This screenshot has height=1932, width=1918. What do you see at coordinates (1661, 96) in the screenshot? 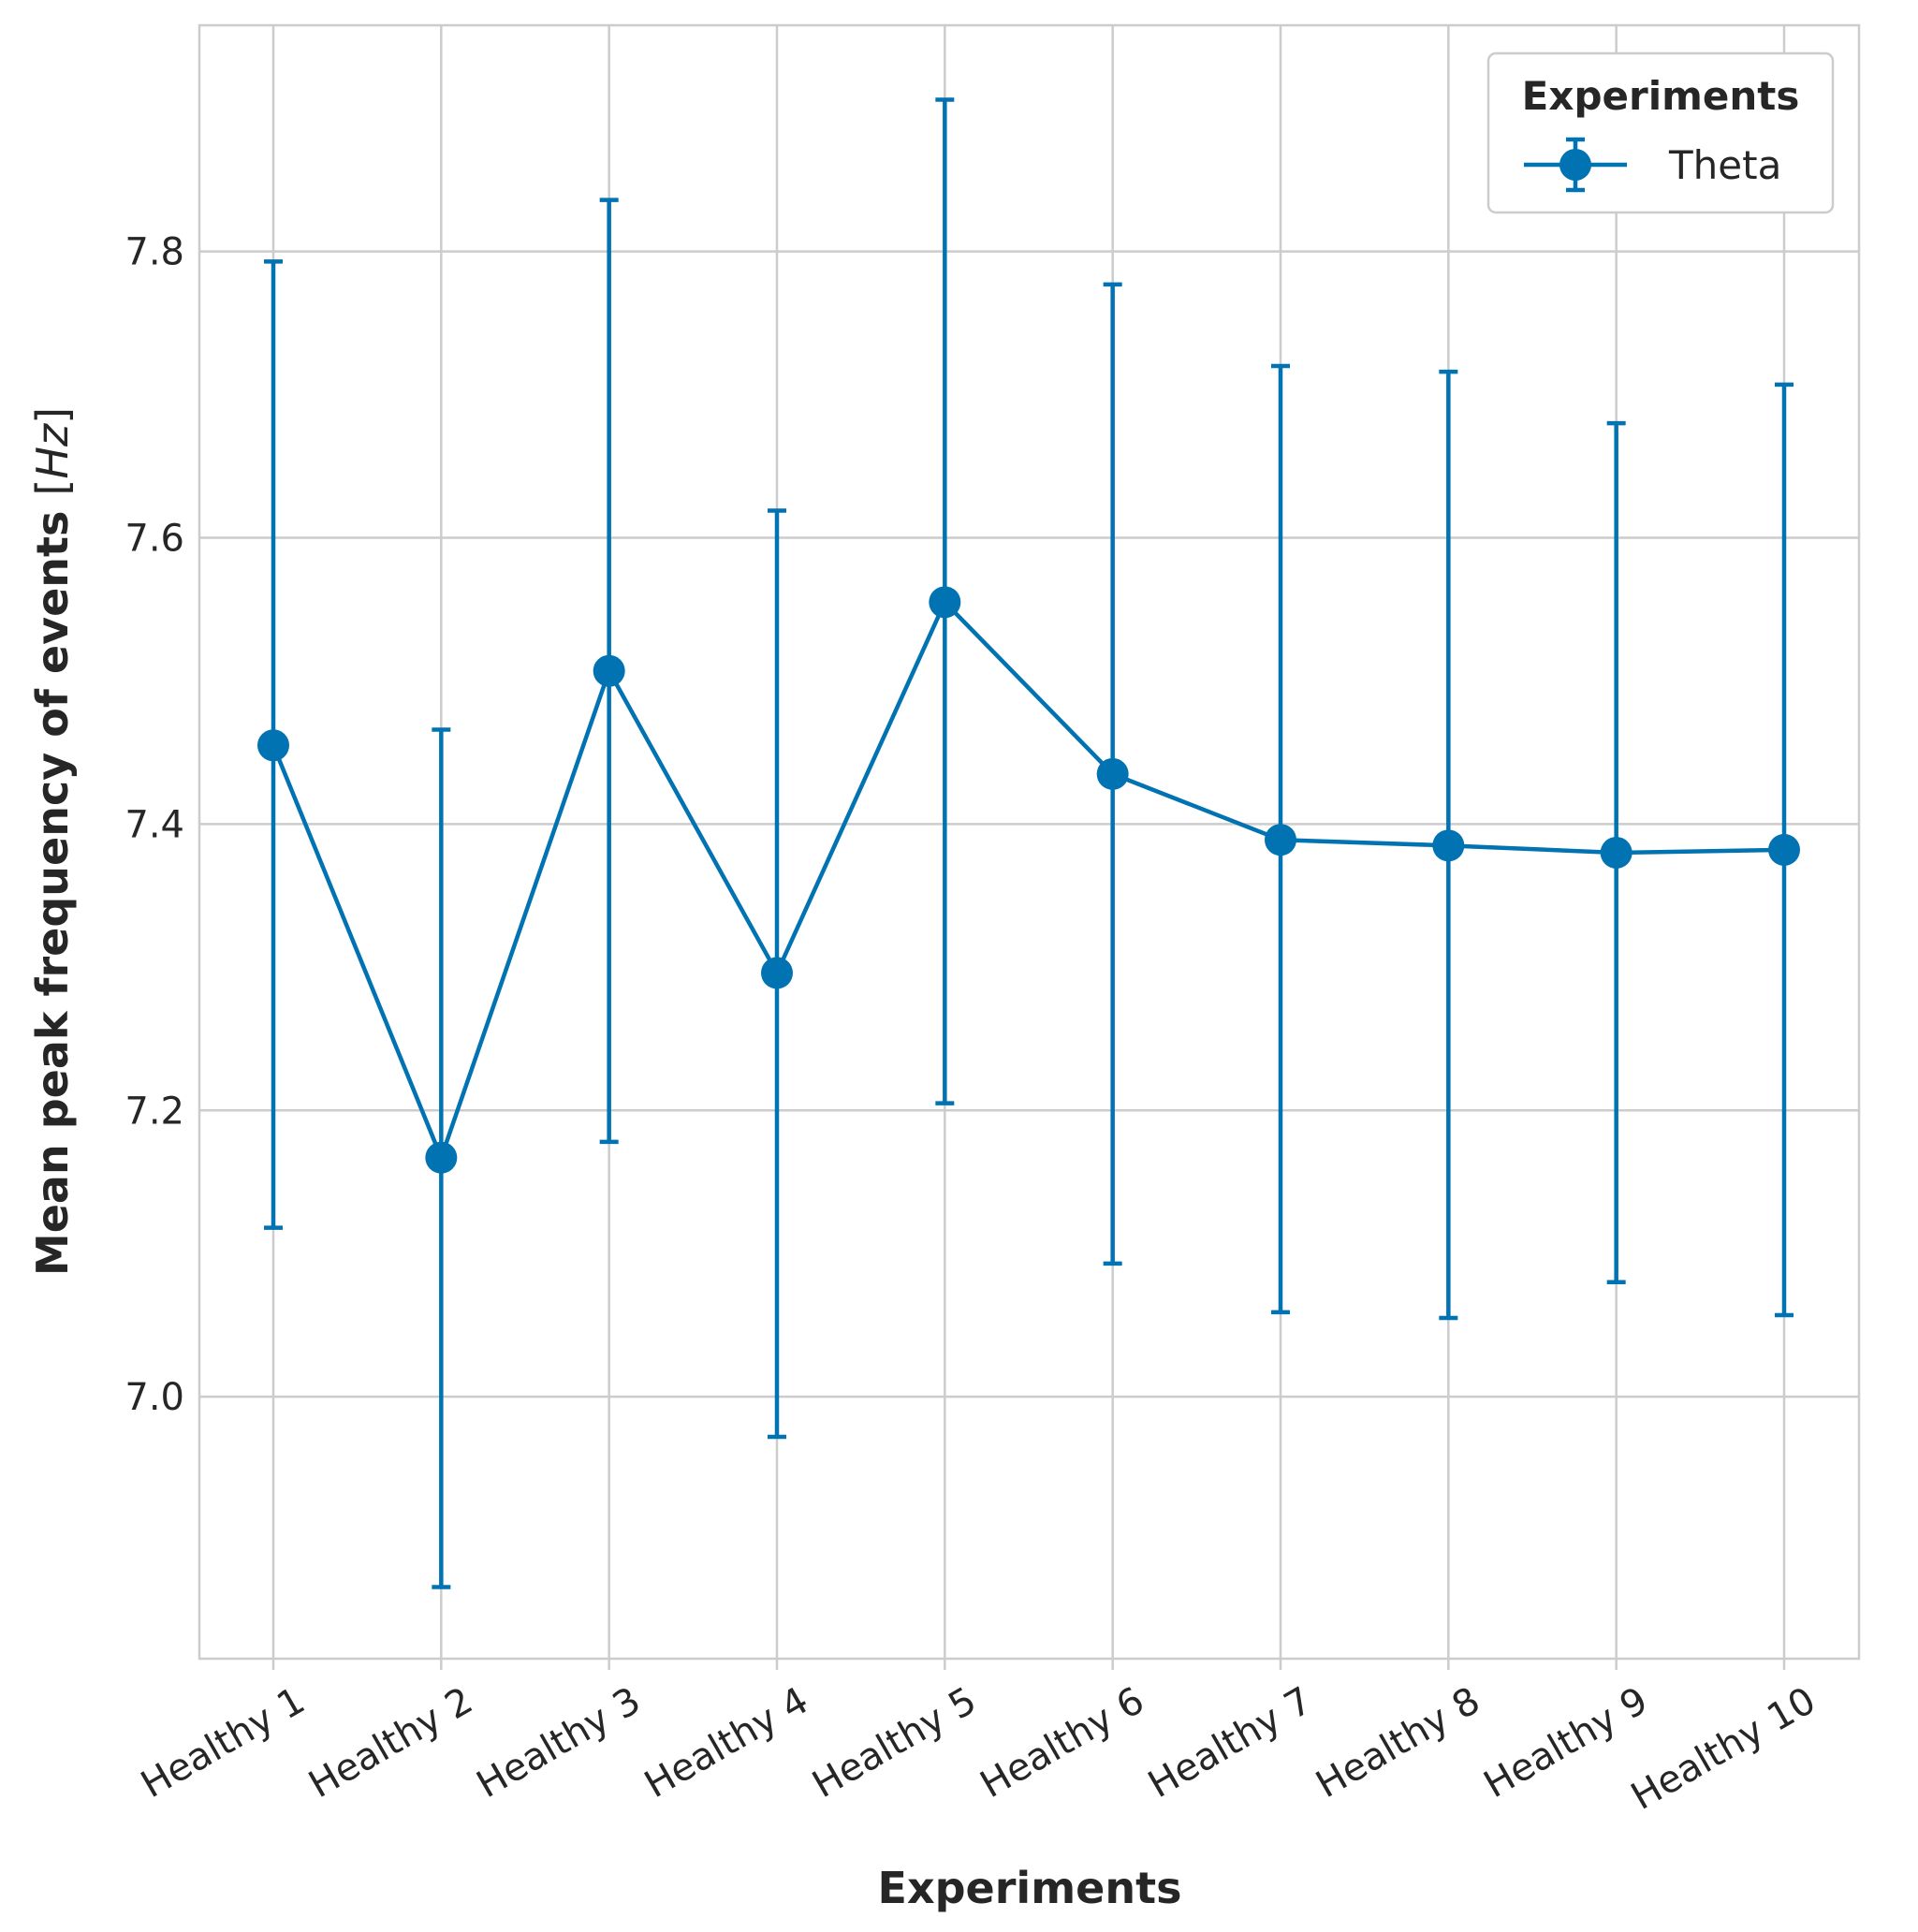
I see `legend-title: Experiments` at bounding box center [1661, 96].